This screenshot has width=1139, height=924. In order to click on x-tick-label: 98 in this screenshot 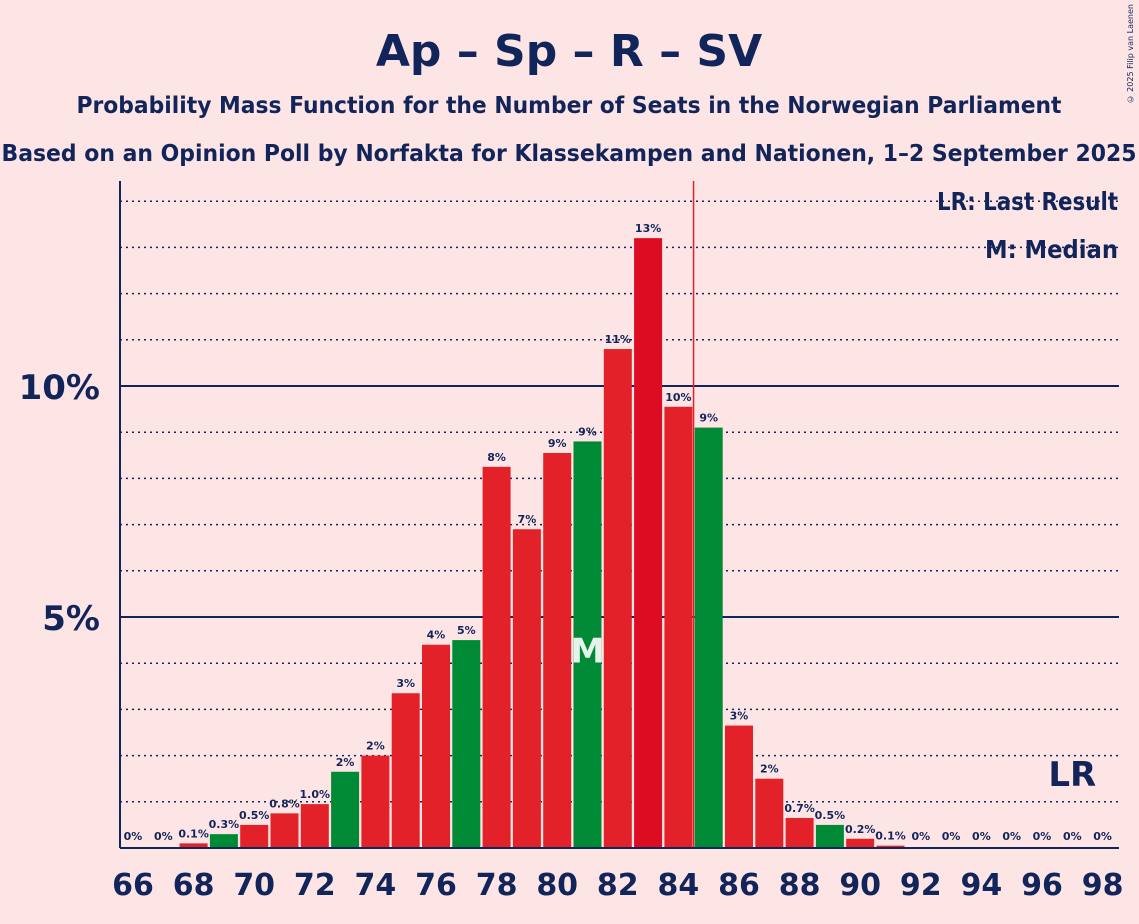, I will do `click(1103, 885)`.